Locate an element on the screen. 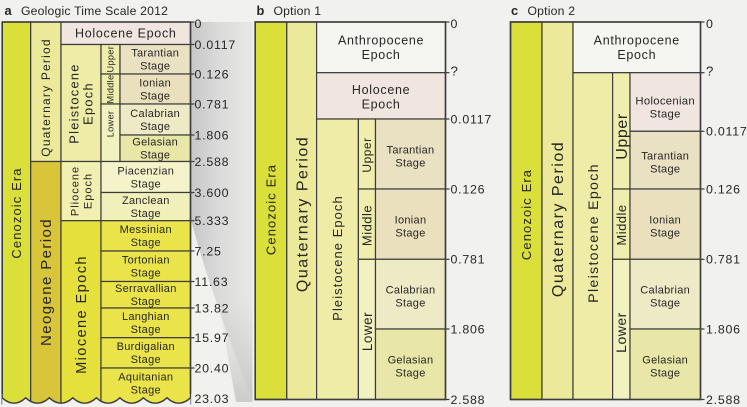 The height and width of the screenshot is (407, 747). svg-text: b is located at coordinates (261, 10).